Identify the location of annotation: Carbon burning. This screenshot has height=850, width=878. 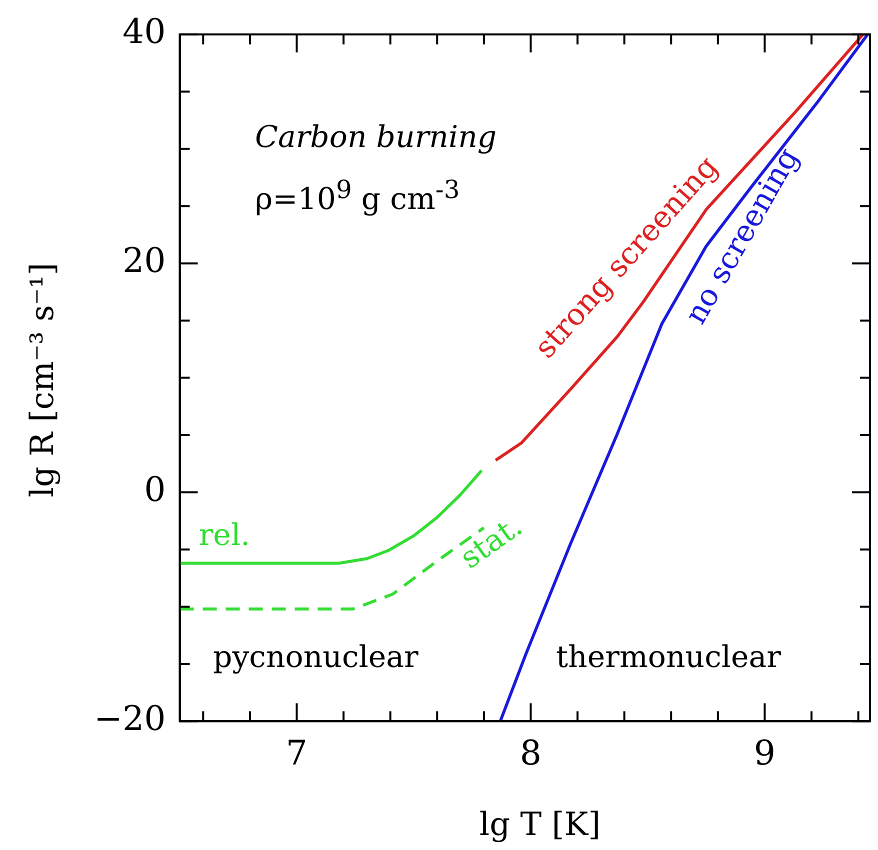
(376, 137).